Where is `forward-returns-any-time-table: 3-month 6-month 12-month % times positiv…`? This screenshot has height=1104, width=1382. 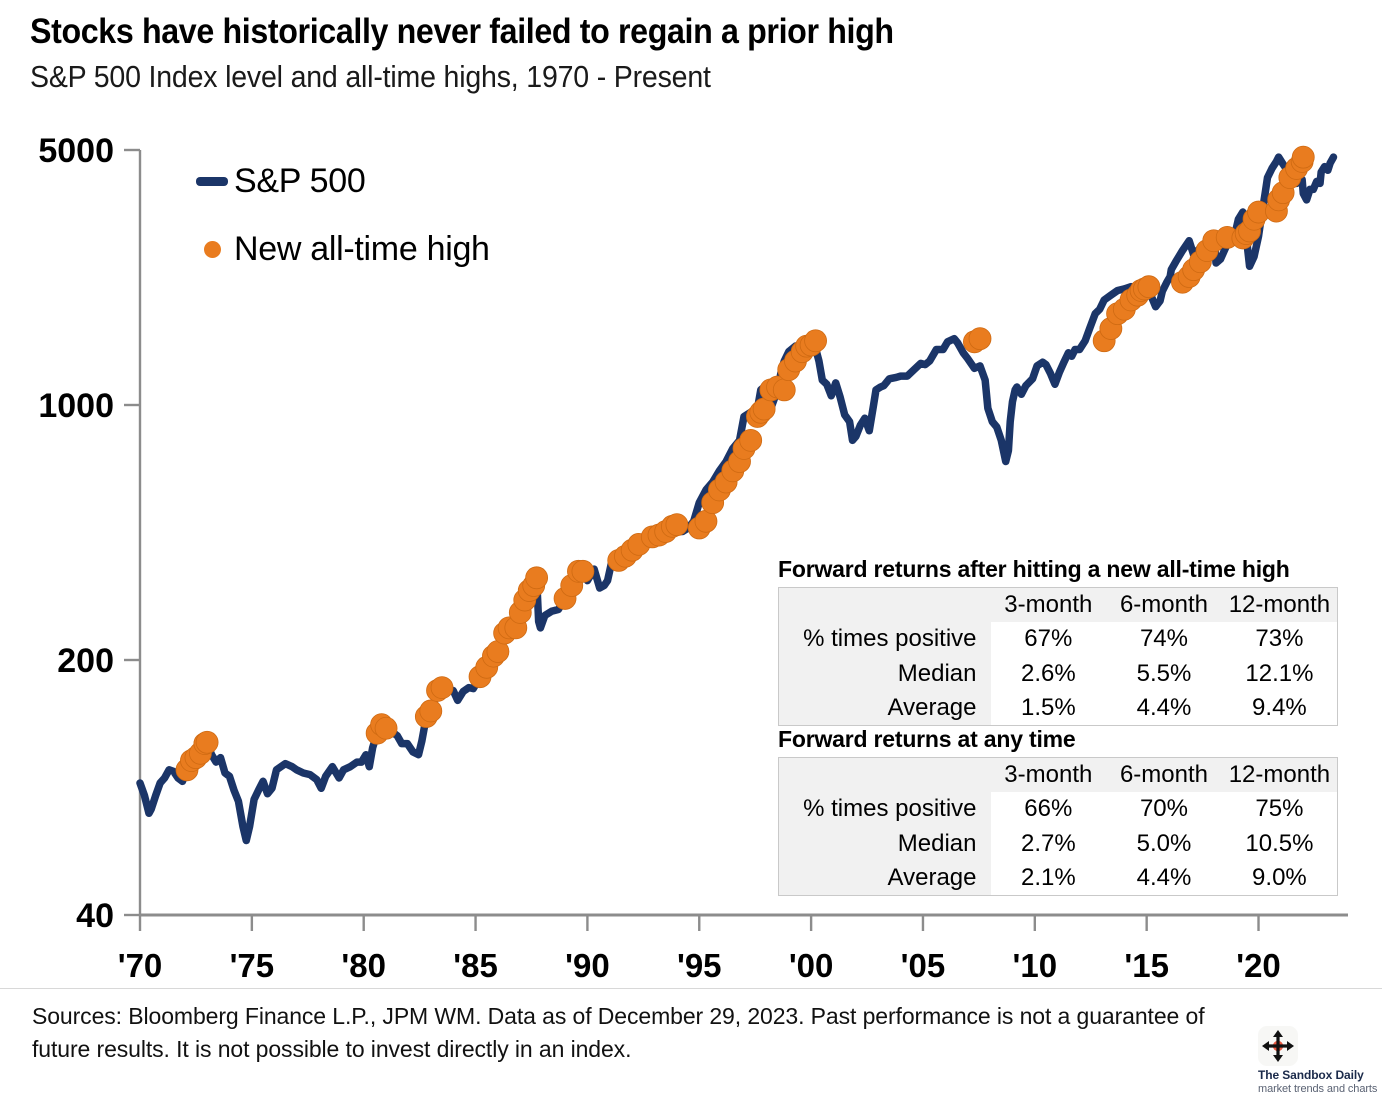
forward-returns-any-time-table: 3-month 6-month 12-month % times positiv… is located at coordinates (1058, 827).